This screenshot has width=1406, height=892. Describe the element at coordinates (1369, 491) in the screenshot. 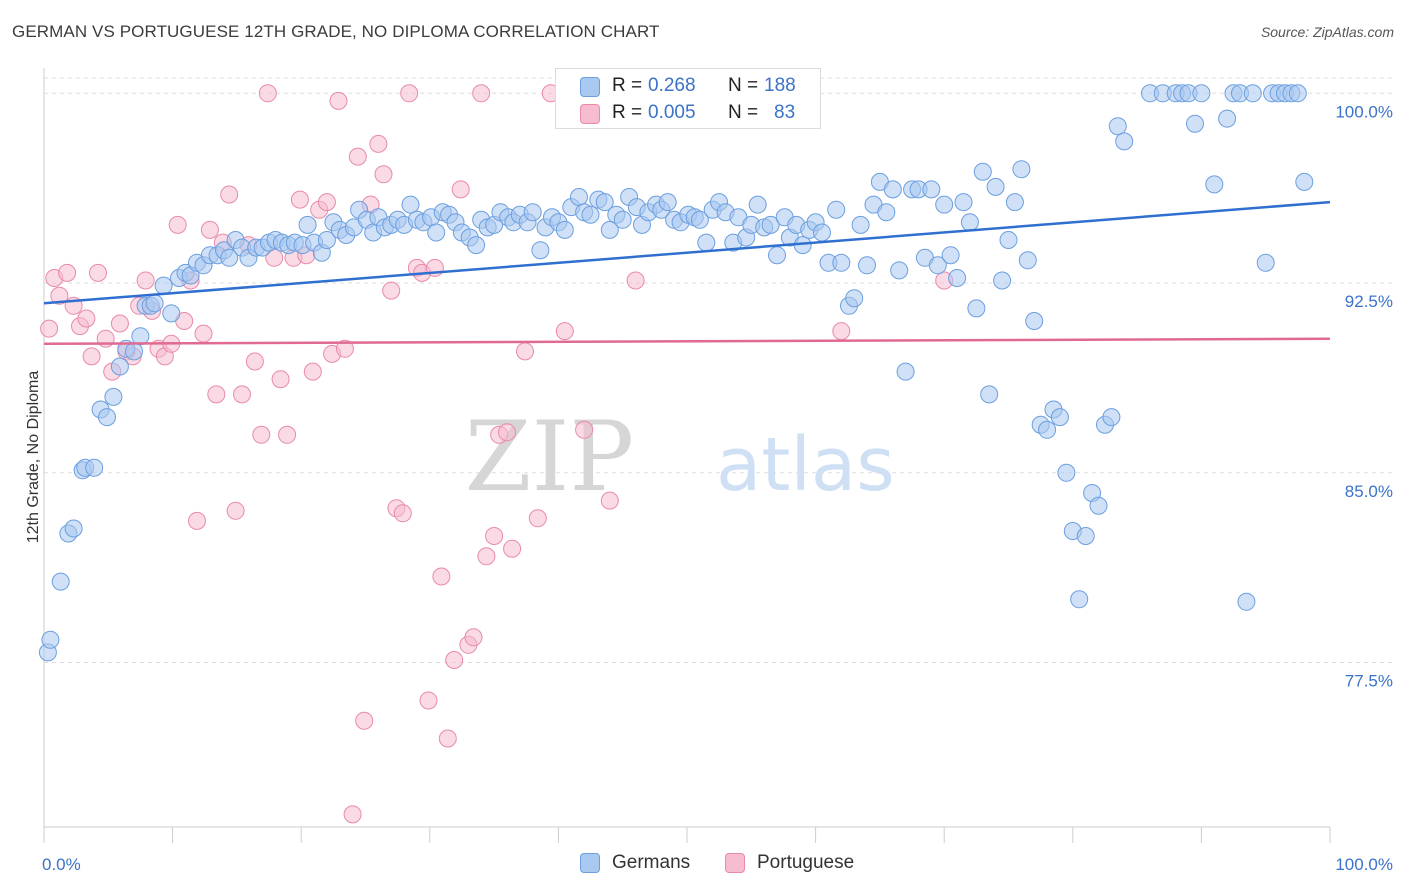

I see `y-tick-label: 85.0%` at that location.